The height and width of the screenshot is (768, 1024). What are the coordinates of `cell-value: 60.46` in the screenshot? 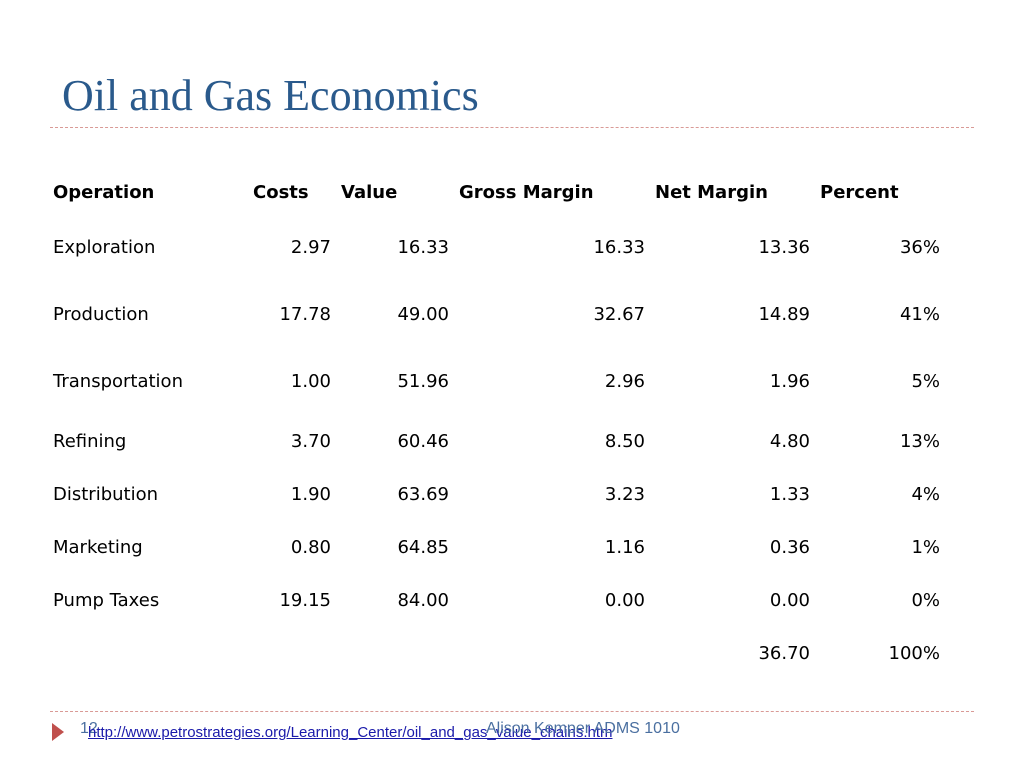 It's located at (423, 441).